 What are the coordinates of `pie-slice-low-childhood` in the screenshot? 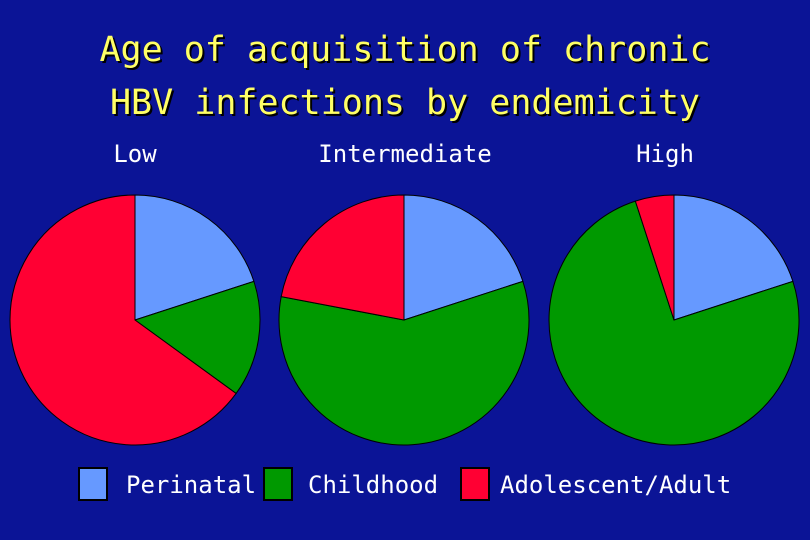 It's located at (197, 337).